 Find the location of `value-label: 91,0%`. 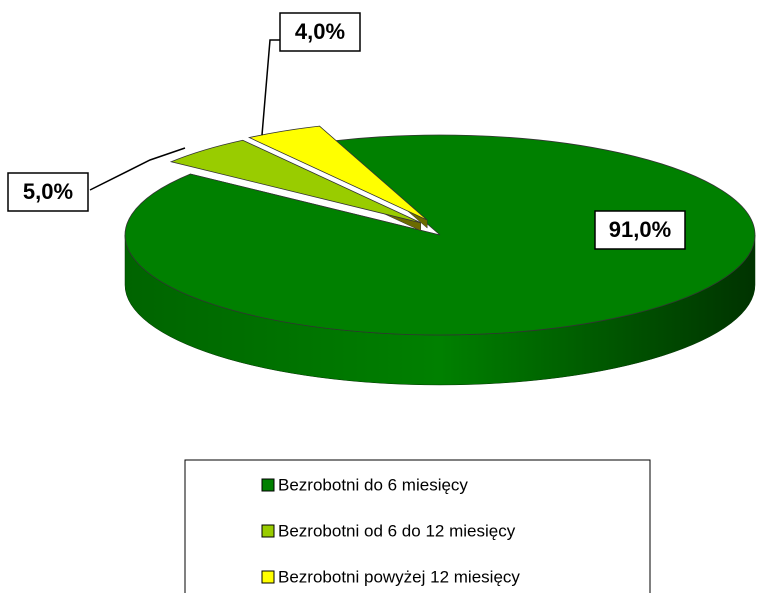

value-label: 91,0% is located at coordinates (640, 229).